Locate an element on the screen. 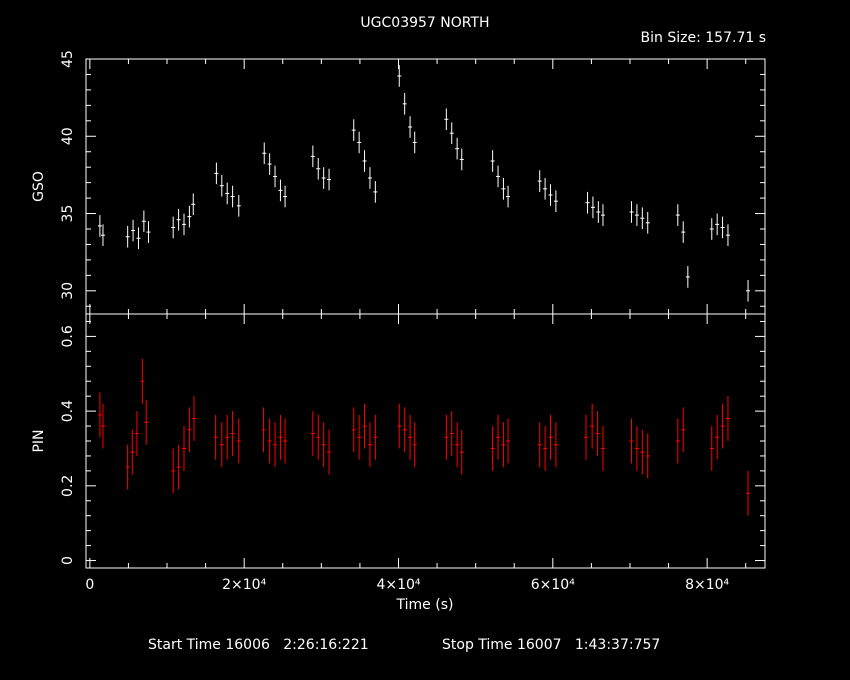 This screenshot has height=680, width=850. chart-title: UGC03957 NORTH is located at coordinates (425, 23).